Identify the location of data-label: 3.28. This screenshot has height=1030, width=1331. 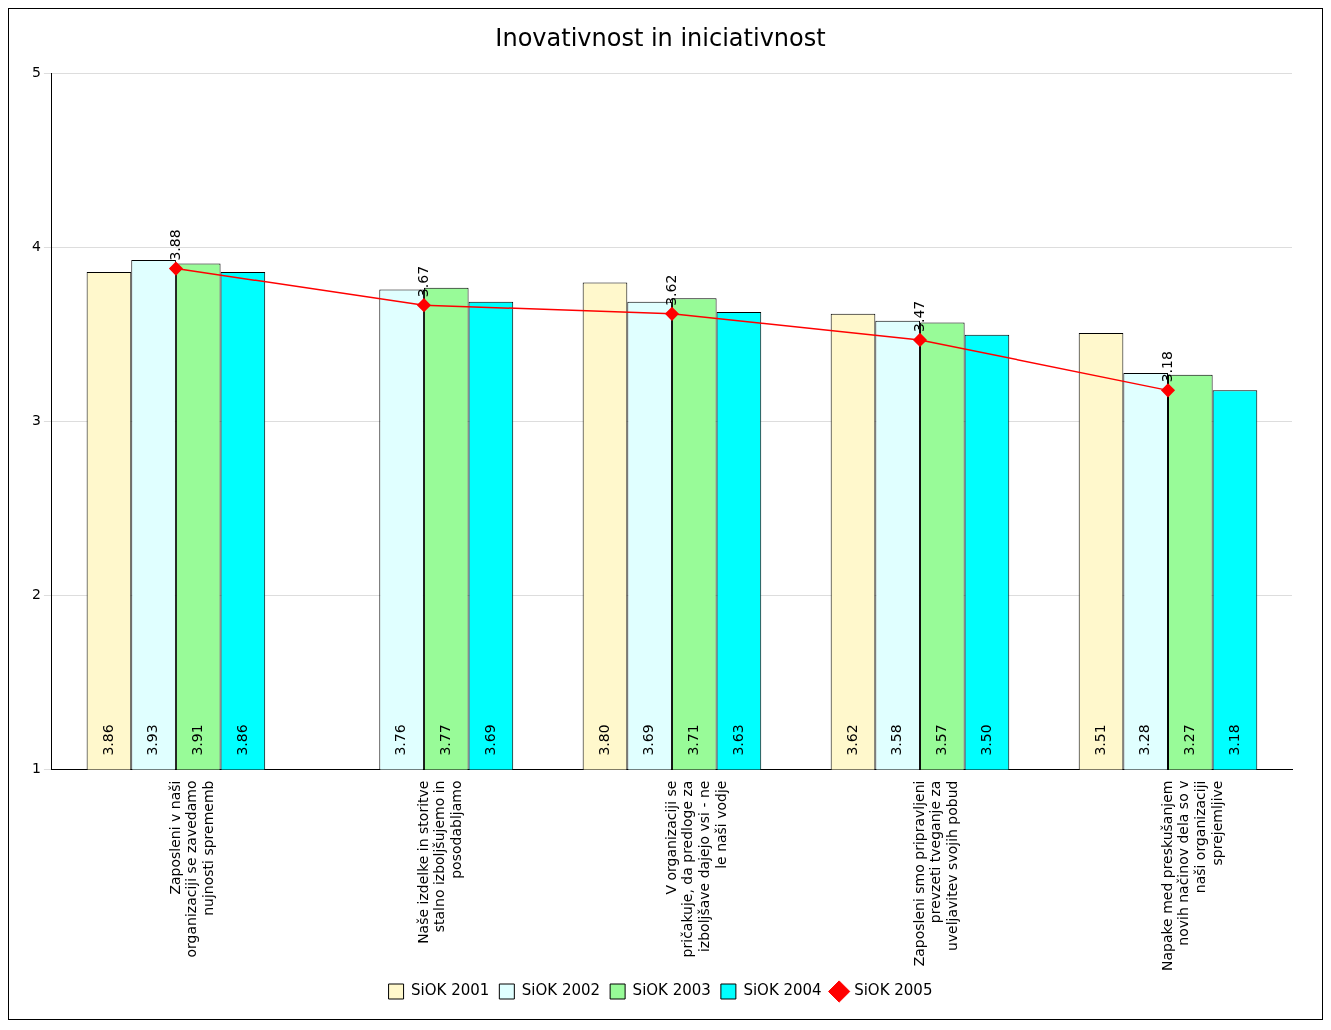
(1144, 740).